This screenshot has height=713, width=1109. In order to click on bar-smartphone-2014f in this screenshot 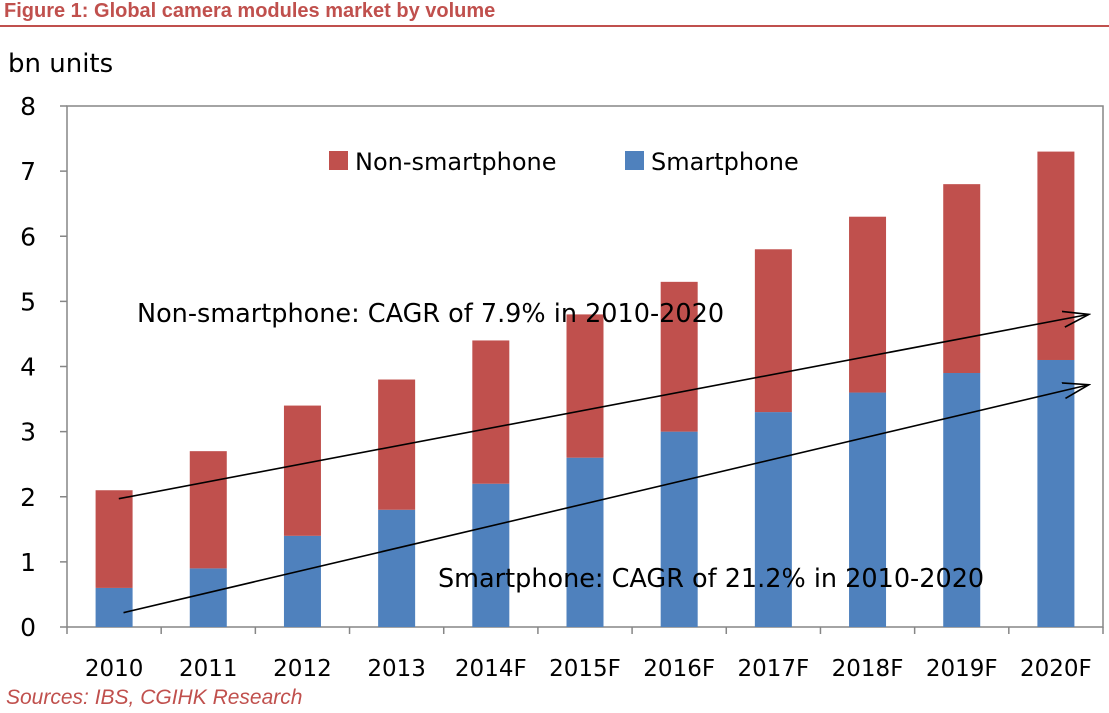, I will do `click(491, 555)`.